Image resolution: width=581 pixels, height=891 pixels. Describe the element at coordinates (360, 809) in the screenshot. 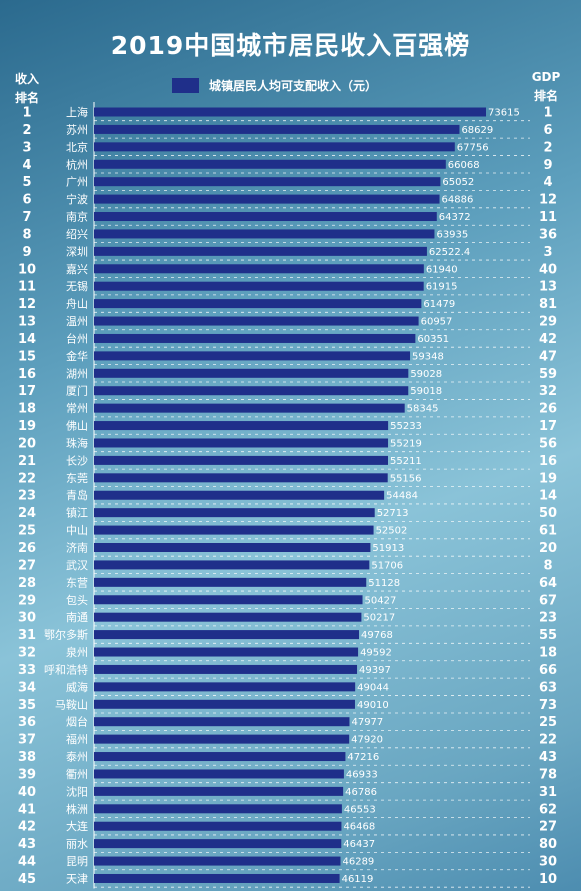

I see `value-label: 46553` at that location.